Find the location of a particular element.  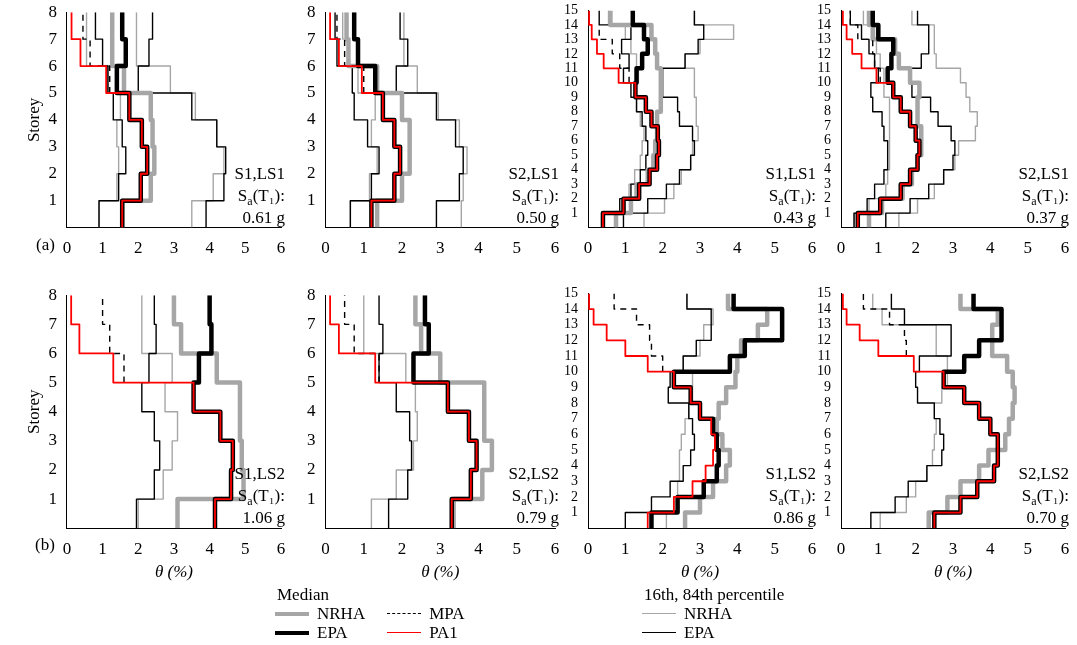

y-tick-label: 1 is located at coordinates (311, 200).